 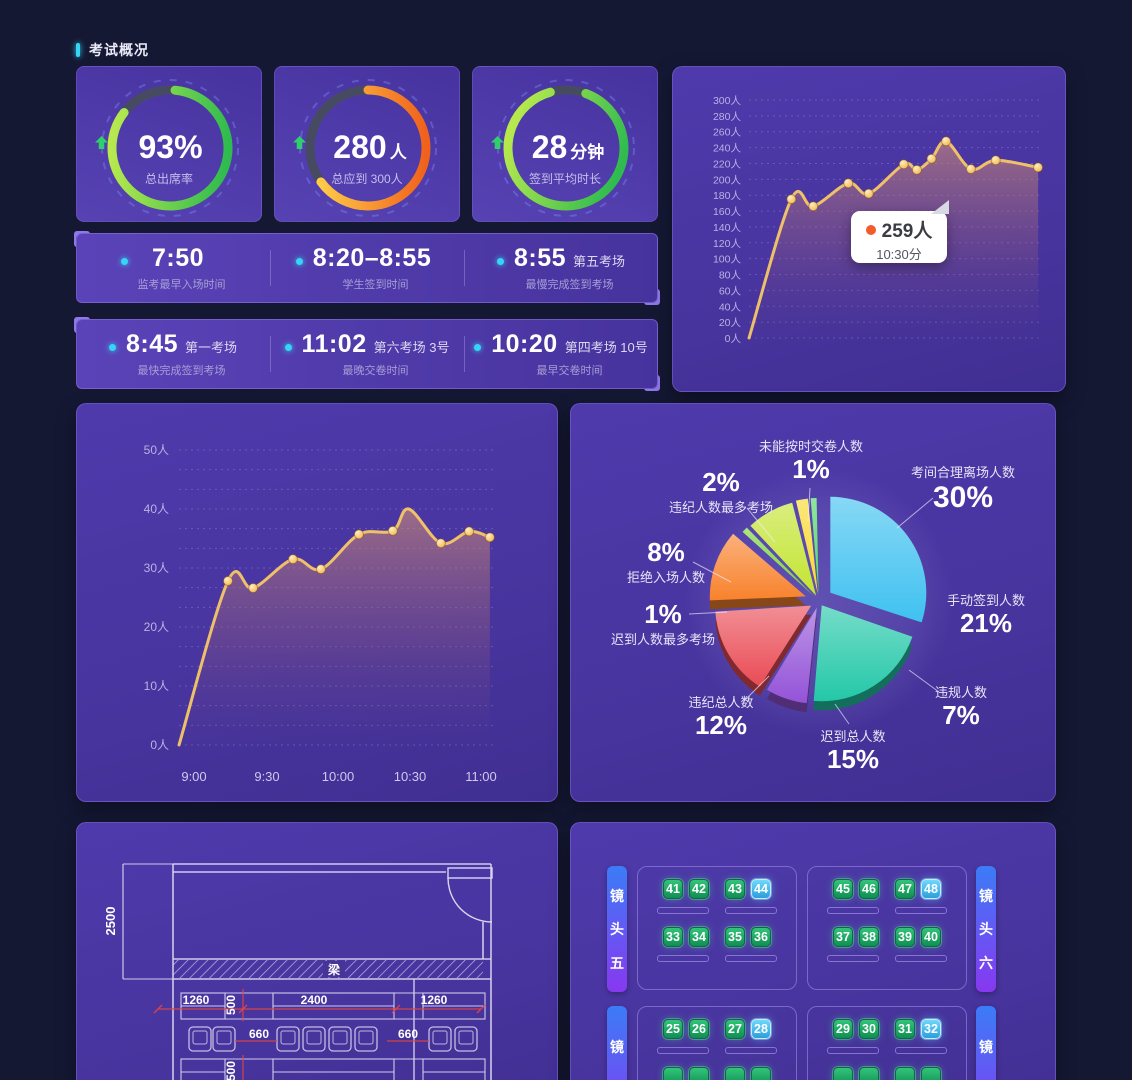 I want to click on seat: 32, so click(x=931, y=1029).